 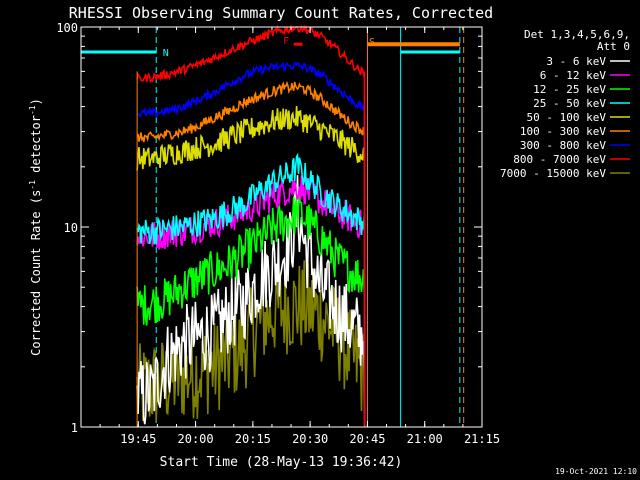 I want to click on annotations: N F S, so click(x=269, y=47).